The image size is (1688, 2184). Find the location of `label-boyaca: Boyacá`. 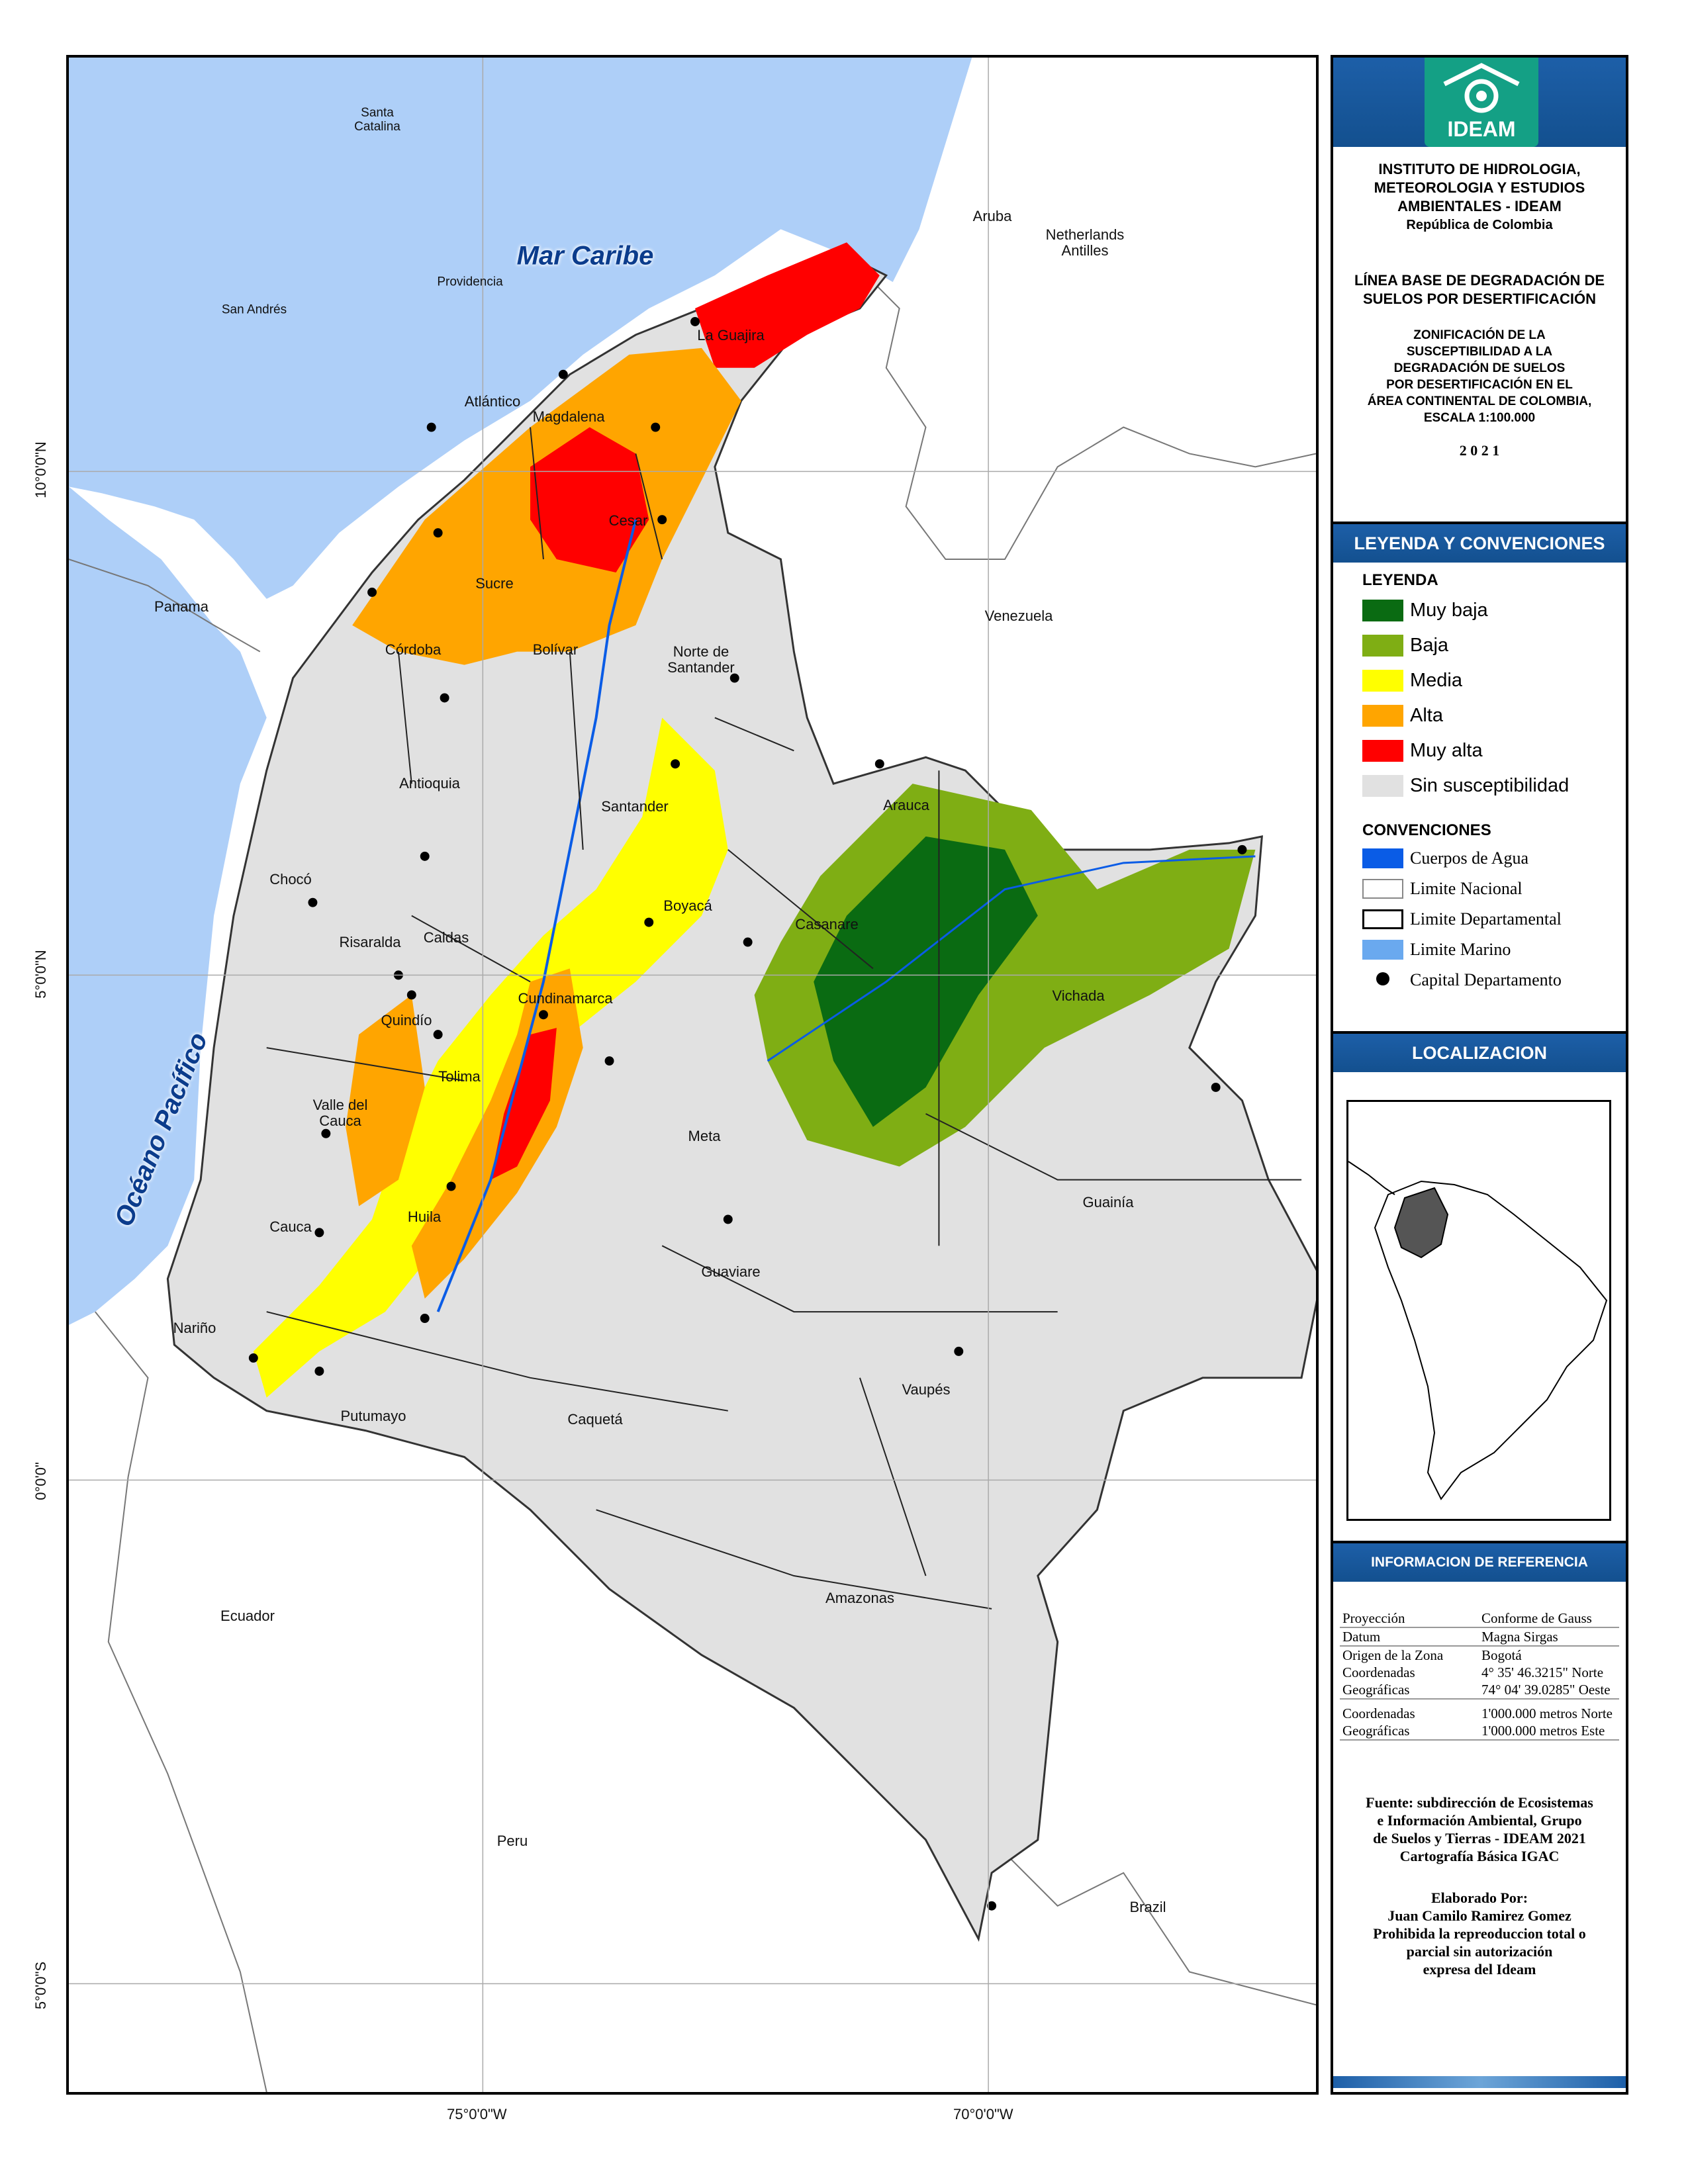

label-boyaca: Boyacá is located at coordinates (687, 906).